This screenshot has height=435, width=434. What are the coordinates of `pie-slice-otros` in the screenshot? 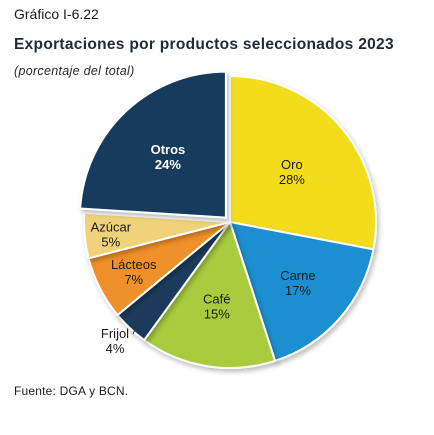 It's located at (153, 144).